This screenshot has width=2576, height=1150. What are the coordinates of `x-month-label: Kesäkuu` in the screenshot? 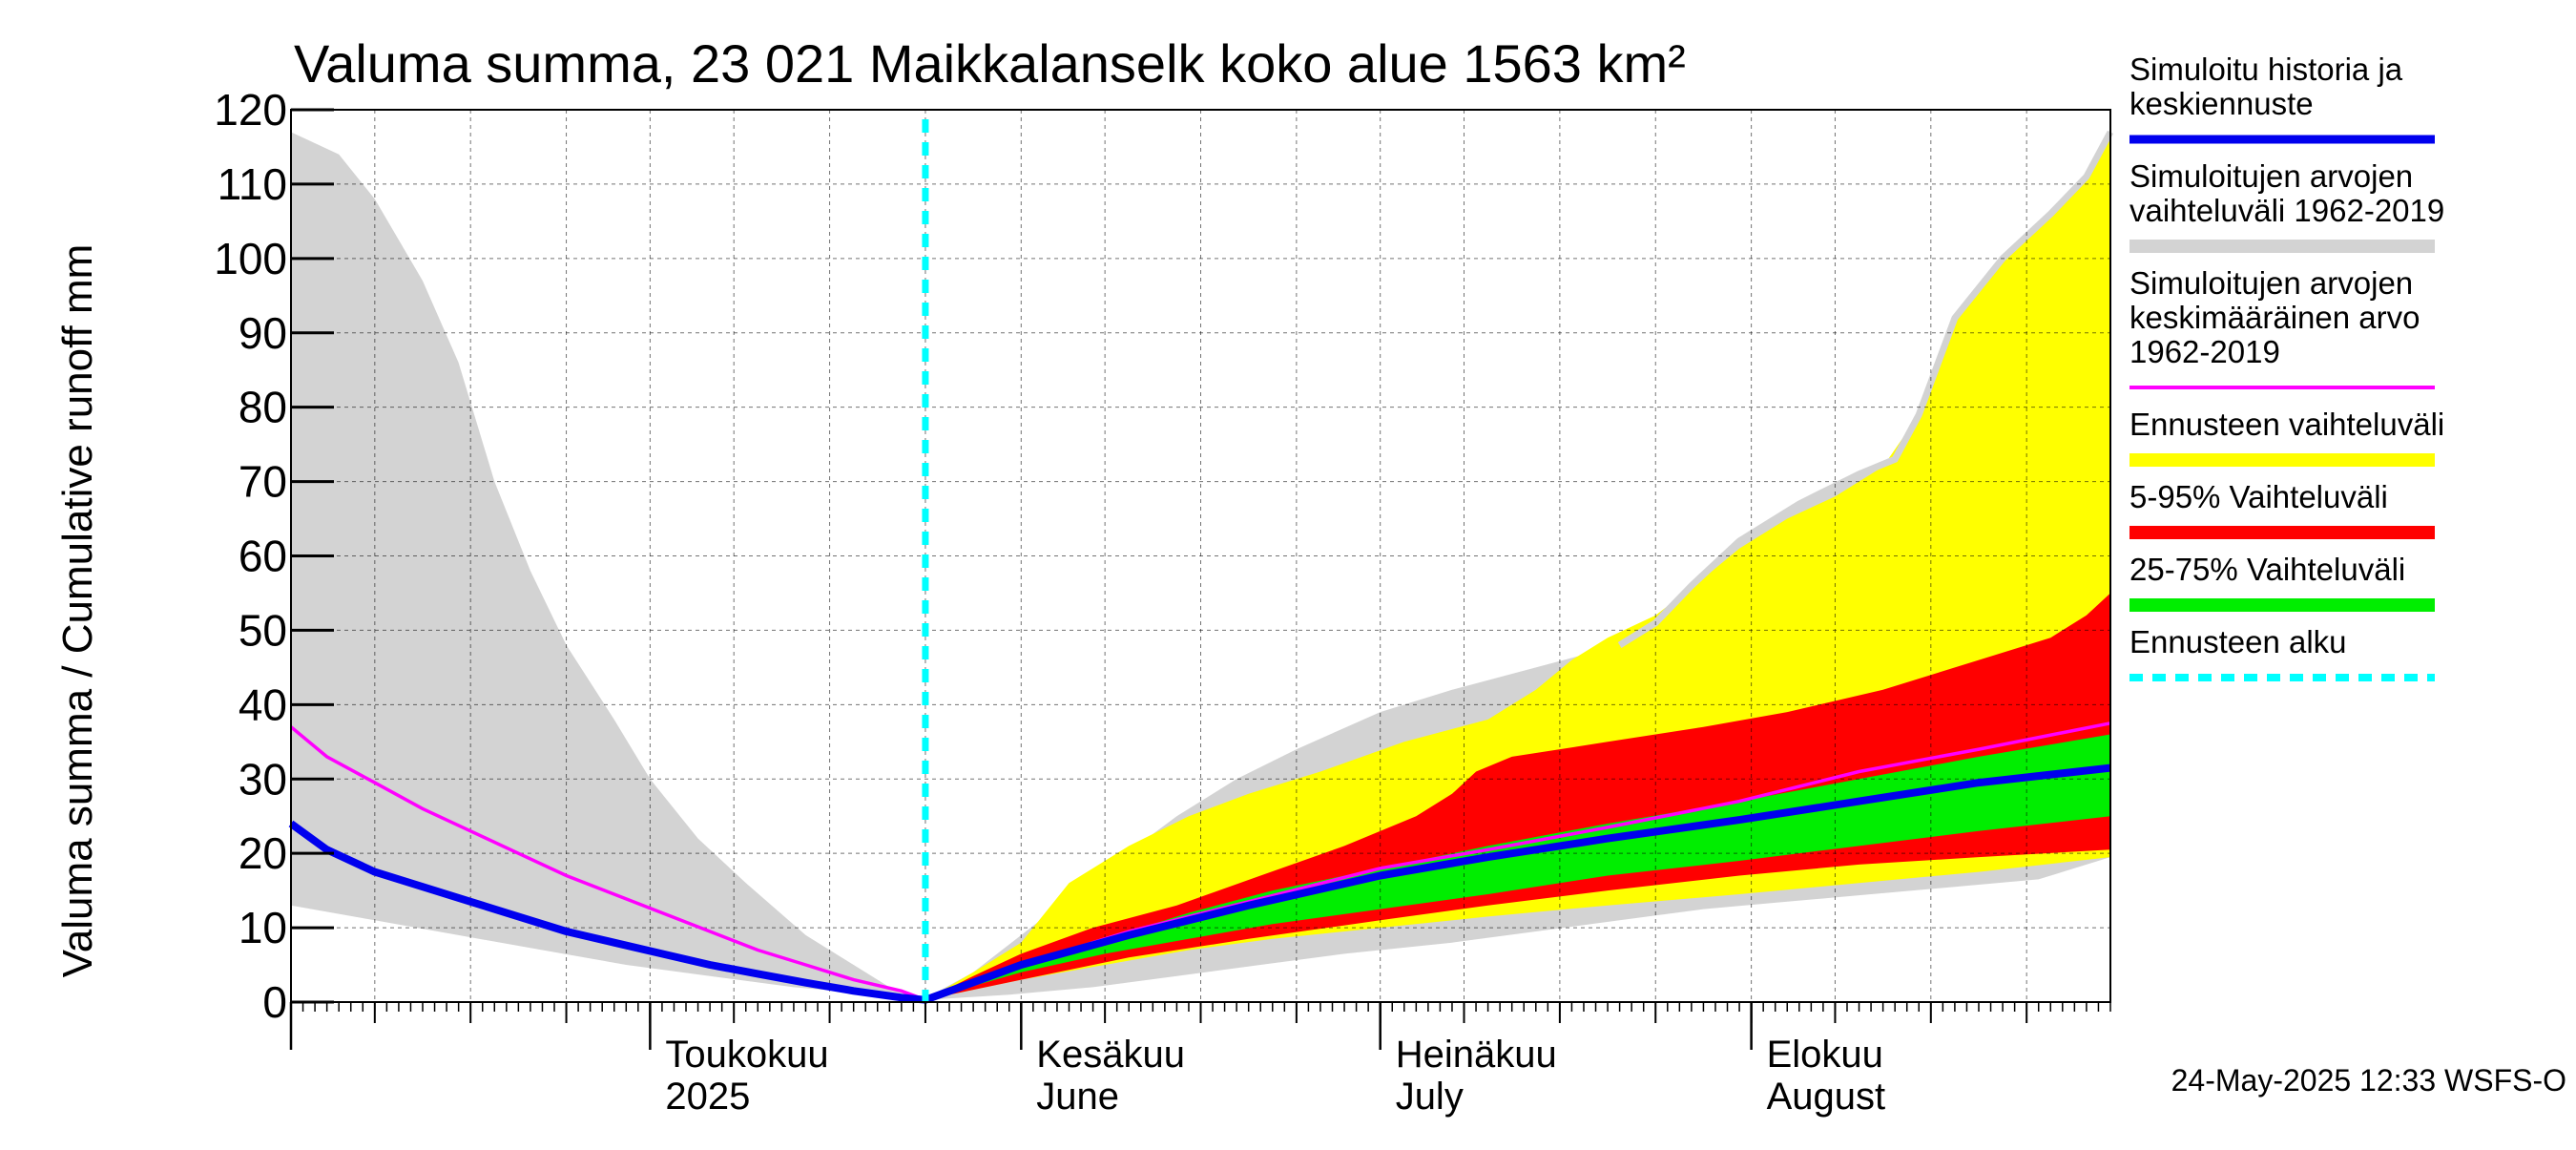 It's located at (1110, 1055).